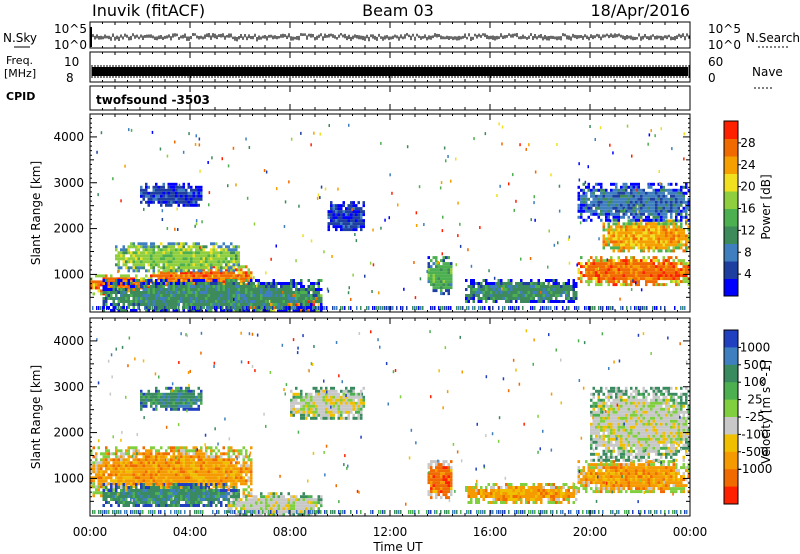  What do you see at coordinates (747, 209) in the screenshot?
I see `power-colorbar-tick-label: 16` at bounding box center [747, 209].